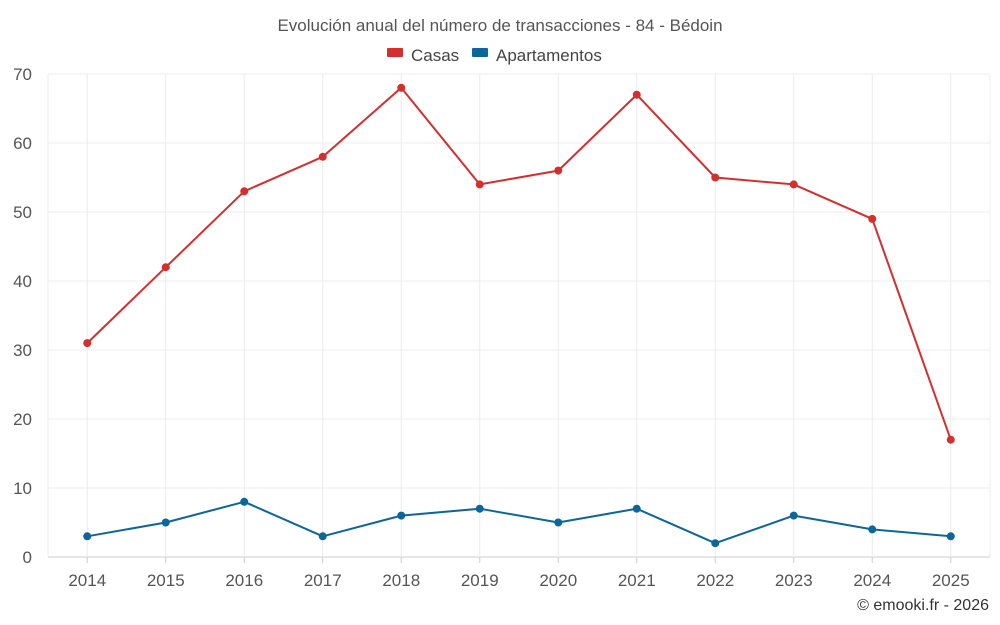  I want to click on y-tick-label: 50, so click(22, 212).